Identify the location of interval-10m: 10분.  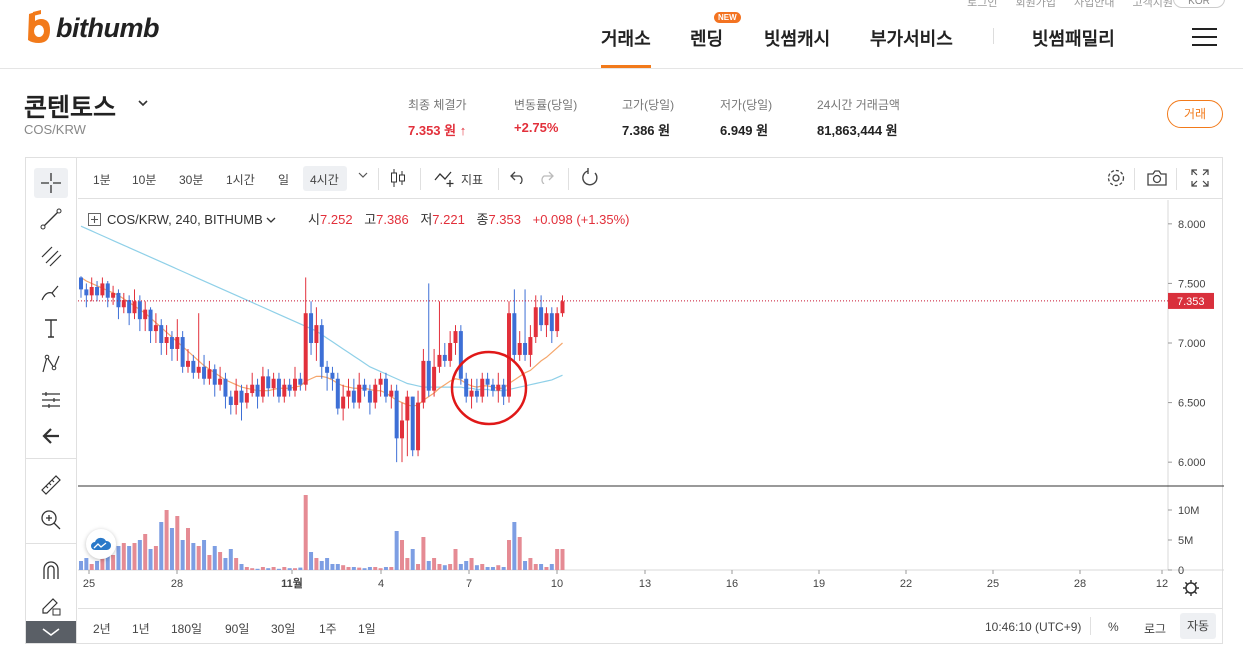
(144, 180).